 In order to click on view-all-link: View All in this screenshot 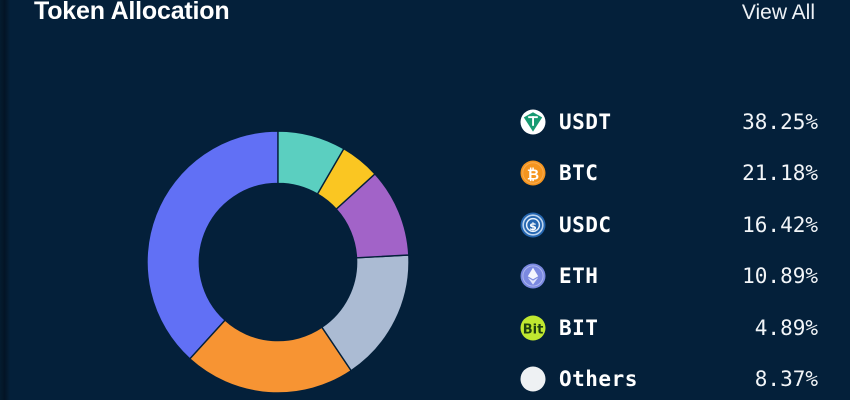, I will do `click(778, 12)`.